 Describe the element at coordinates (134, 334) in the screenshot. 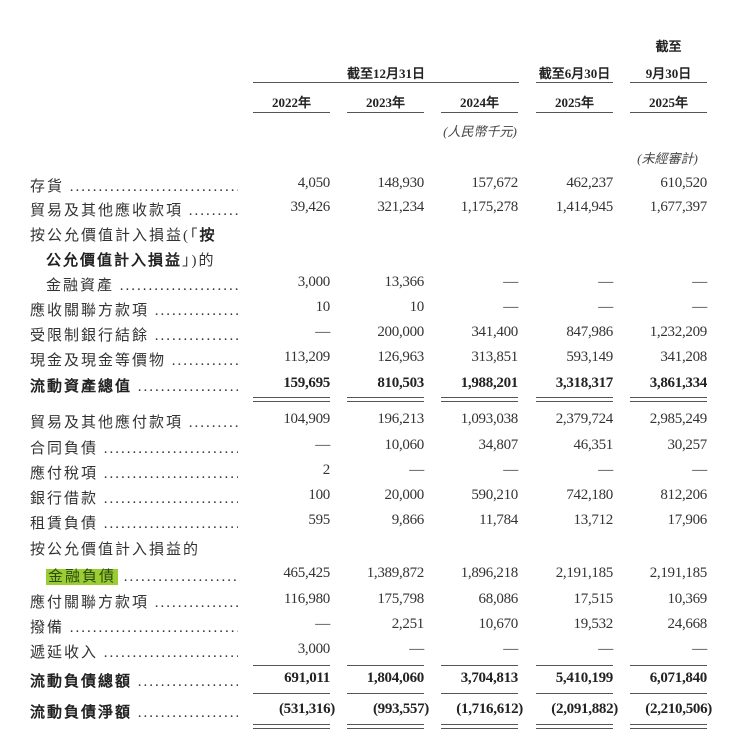

I see `row-label: 受限制銀行結餘` at that location.